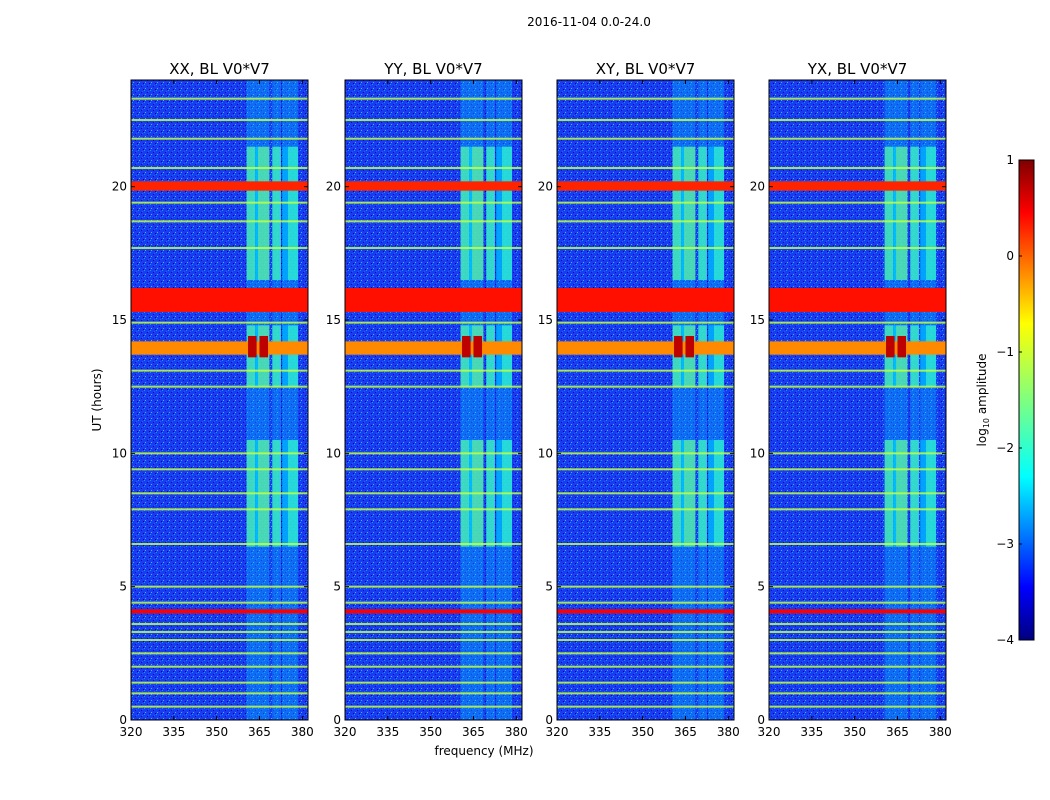 This screenshot has height=800, width=1050. Describe the element at coordinates (857, 69) in the screenshot. I see `panel-title: YX, BL V0*V7` at that location.